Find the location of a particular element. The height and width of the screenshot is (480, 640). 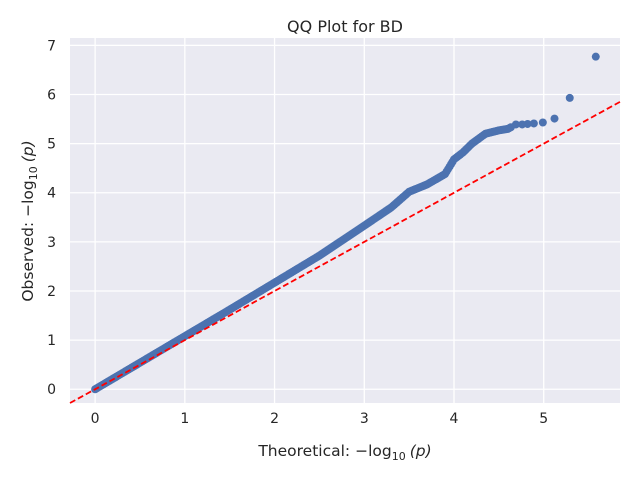

y-tick-label: 4 is located at coordinates (51, 194).